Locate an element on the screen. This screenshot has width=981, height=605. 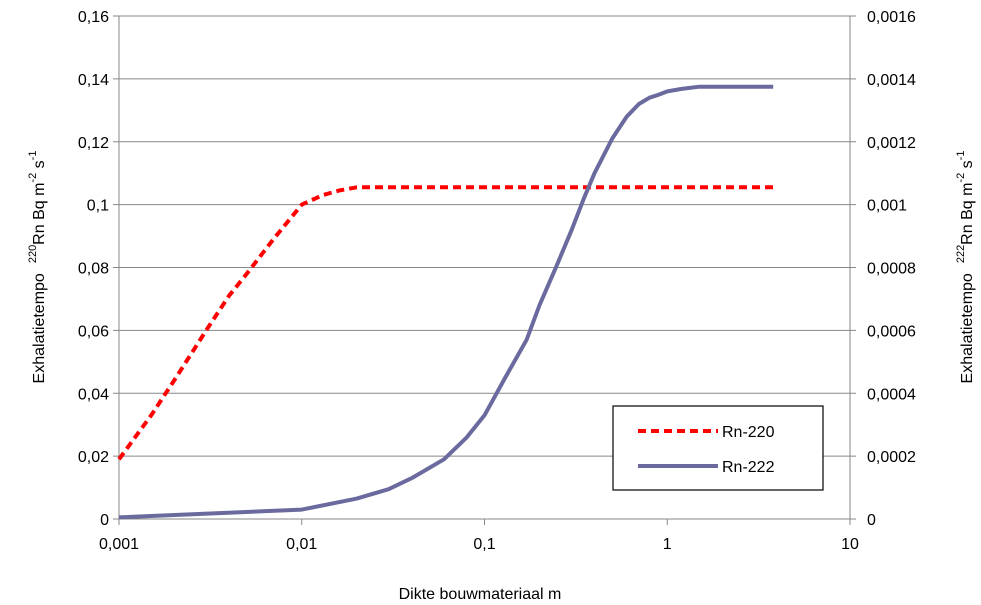
right-tick-label: 0,0004 is located at coordinates (891, 394).